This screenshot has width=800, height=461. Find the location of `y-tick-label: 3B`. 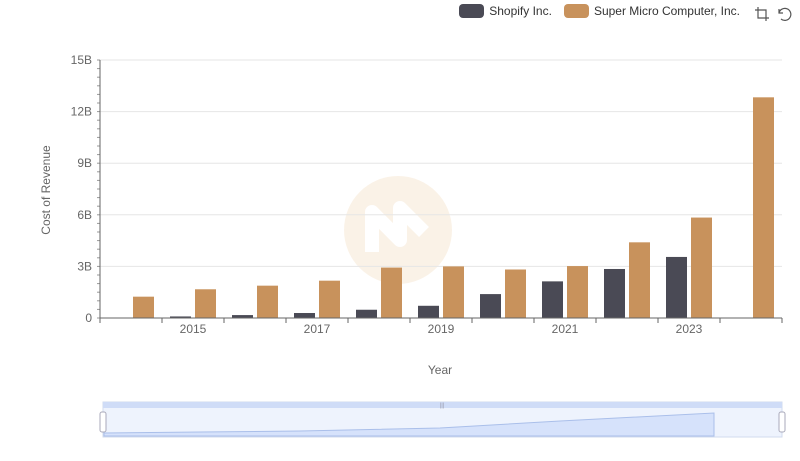

y-tick-label: 3B is located at coordinates (84, 266).